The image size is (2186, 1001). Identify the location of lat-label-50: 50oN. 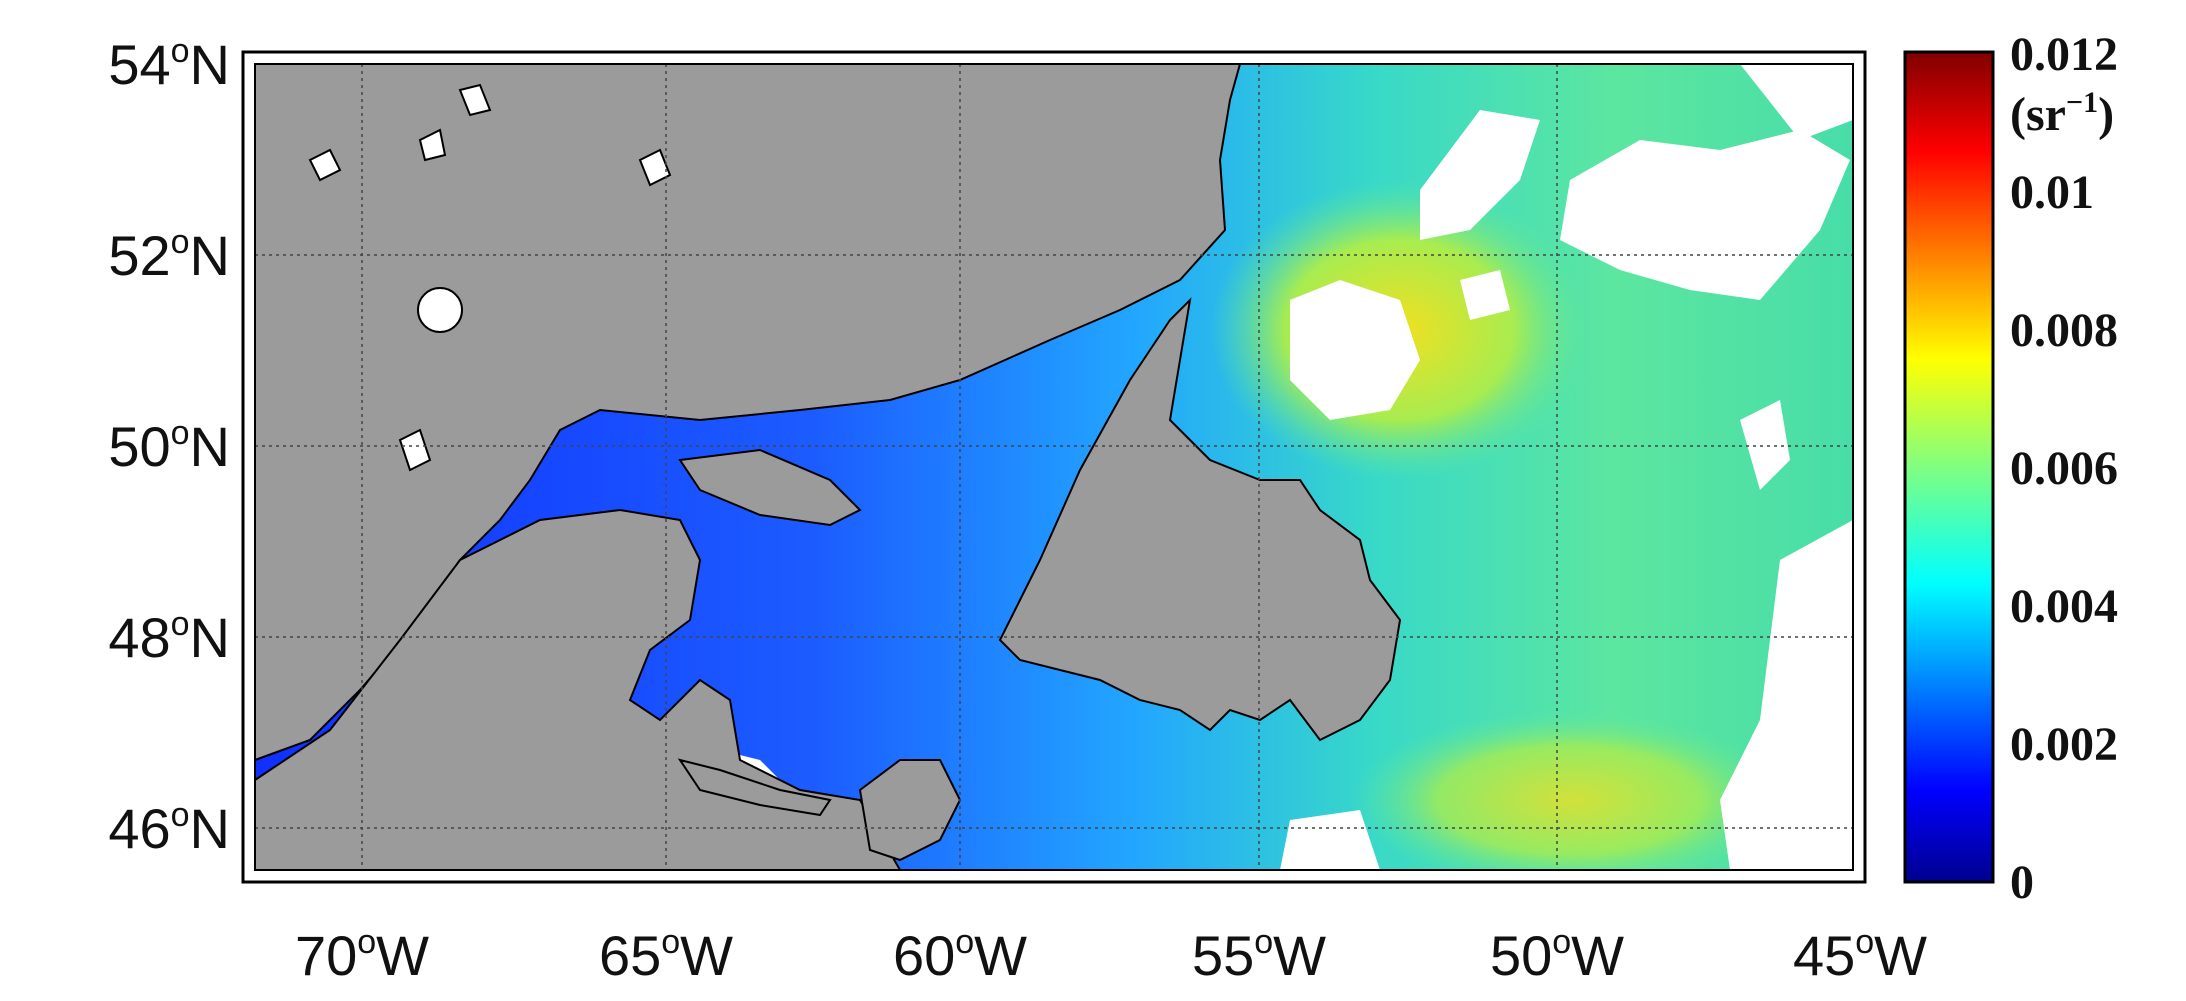
(169, 446).